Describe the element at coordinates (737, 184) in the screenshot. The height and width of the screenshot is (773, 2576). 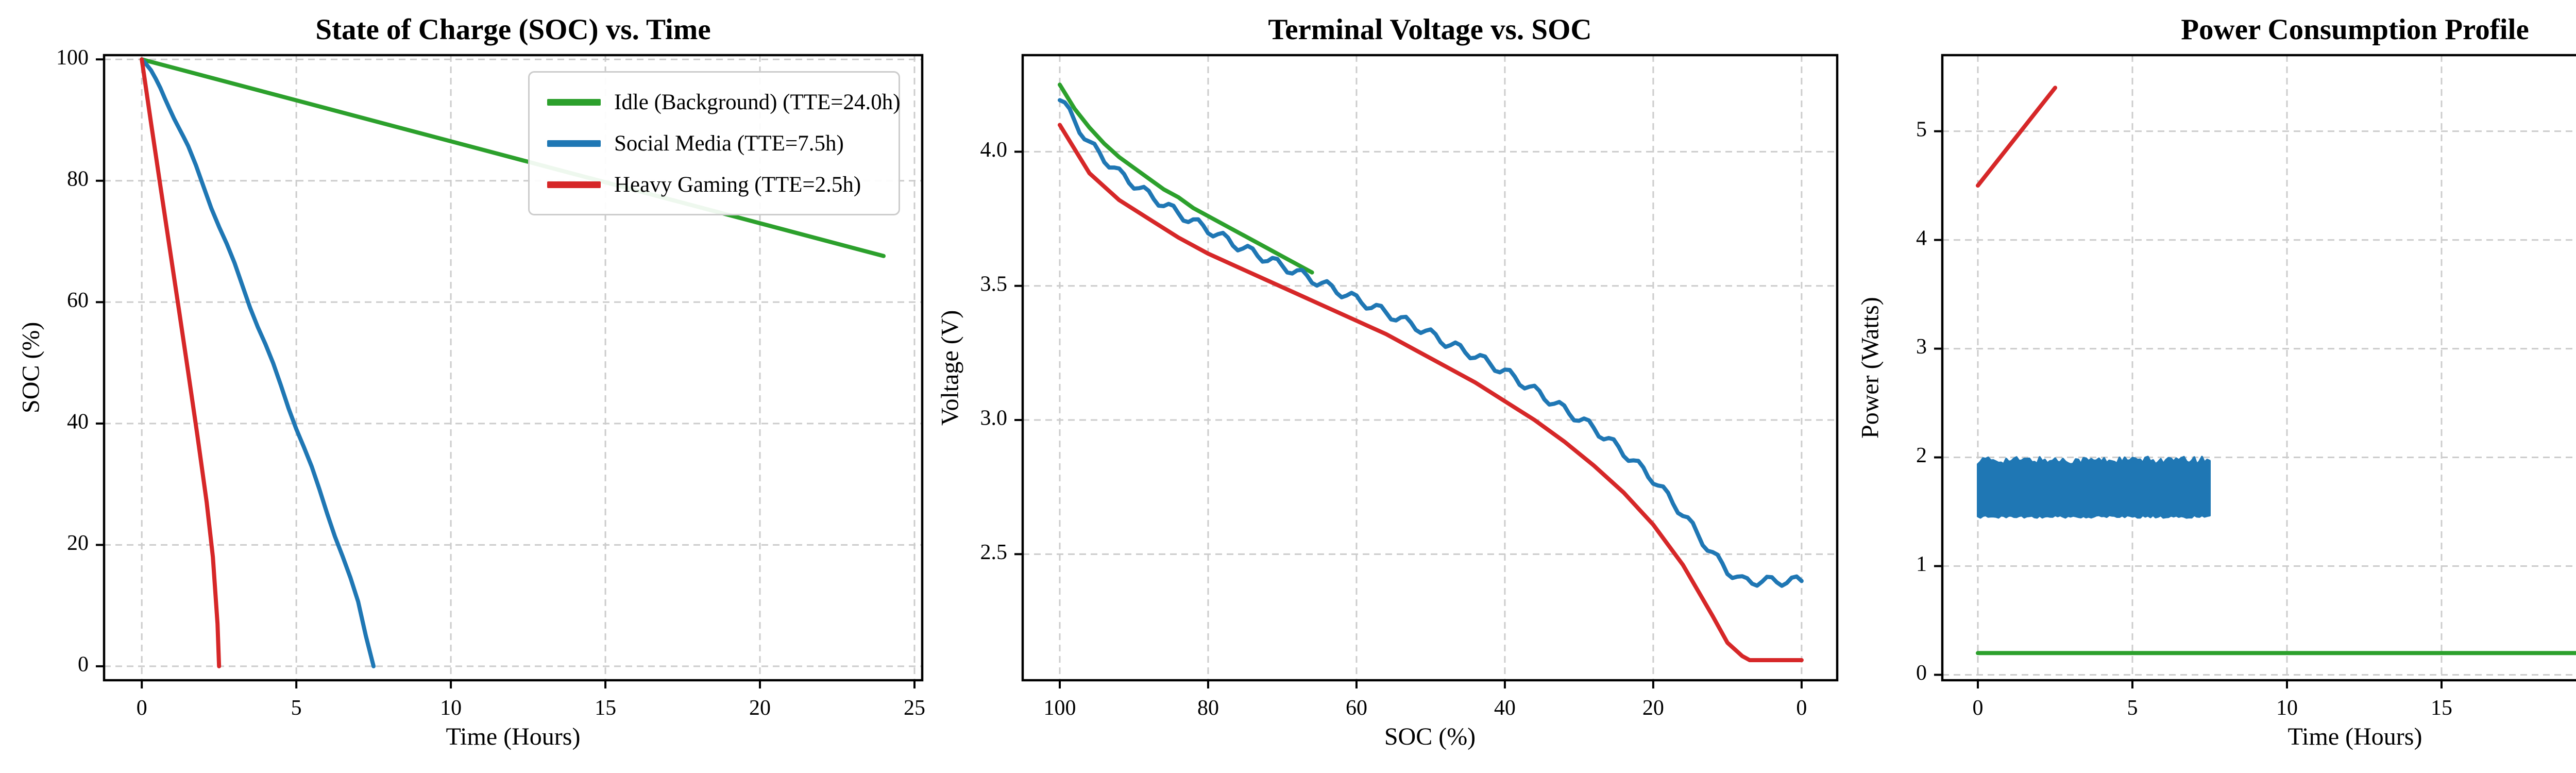
I see `legend-label-heavy-gaming: Heavy Gaming (TTE=2.5h)` at that location.